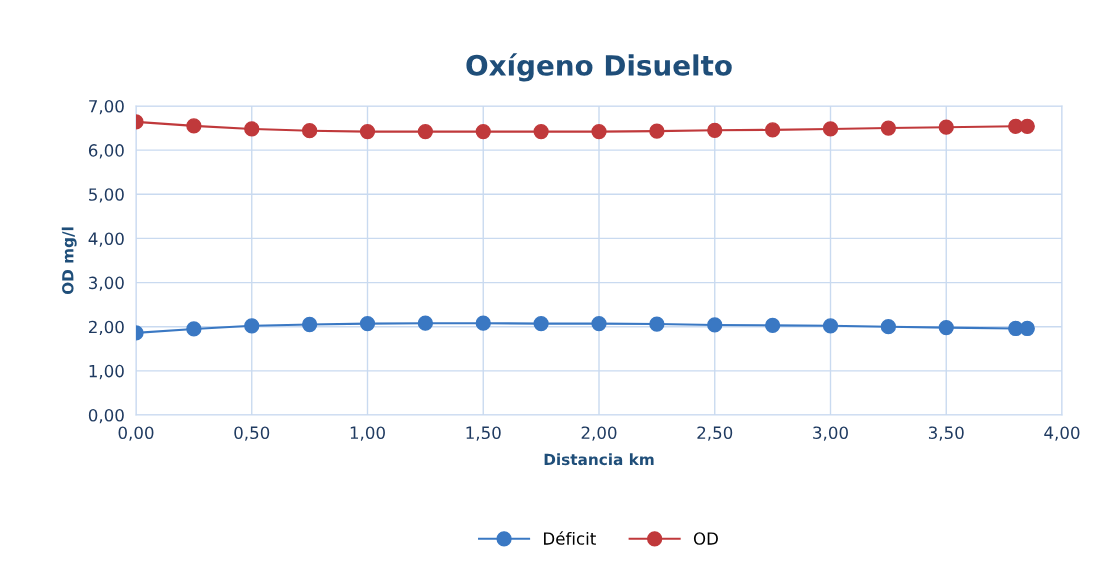  Describe the element at coordinates (106, 416) in the screenshot. I see `y-tick-label: 0,00` at that location.